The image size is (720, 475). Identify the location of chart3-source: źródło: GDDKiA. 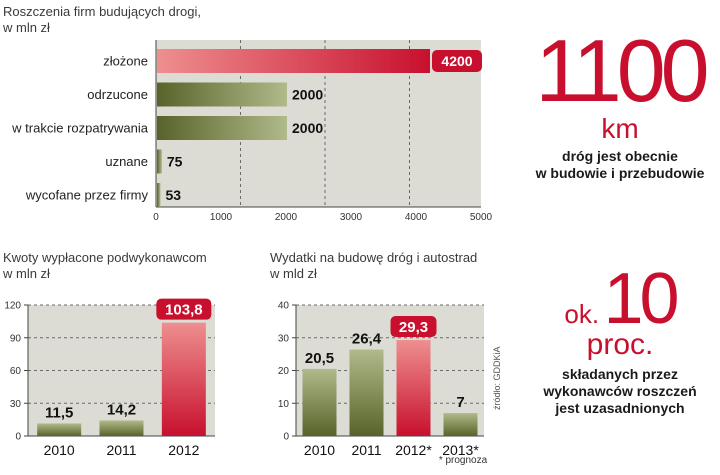
(497, 378).